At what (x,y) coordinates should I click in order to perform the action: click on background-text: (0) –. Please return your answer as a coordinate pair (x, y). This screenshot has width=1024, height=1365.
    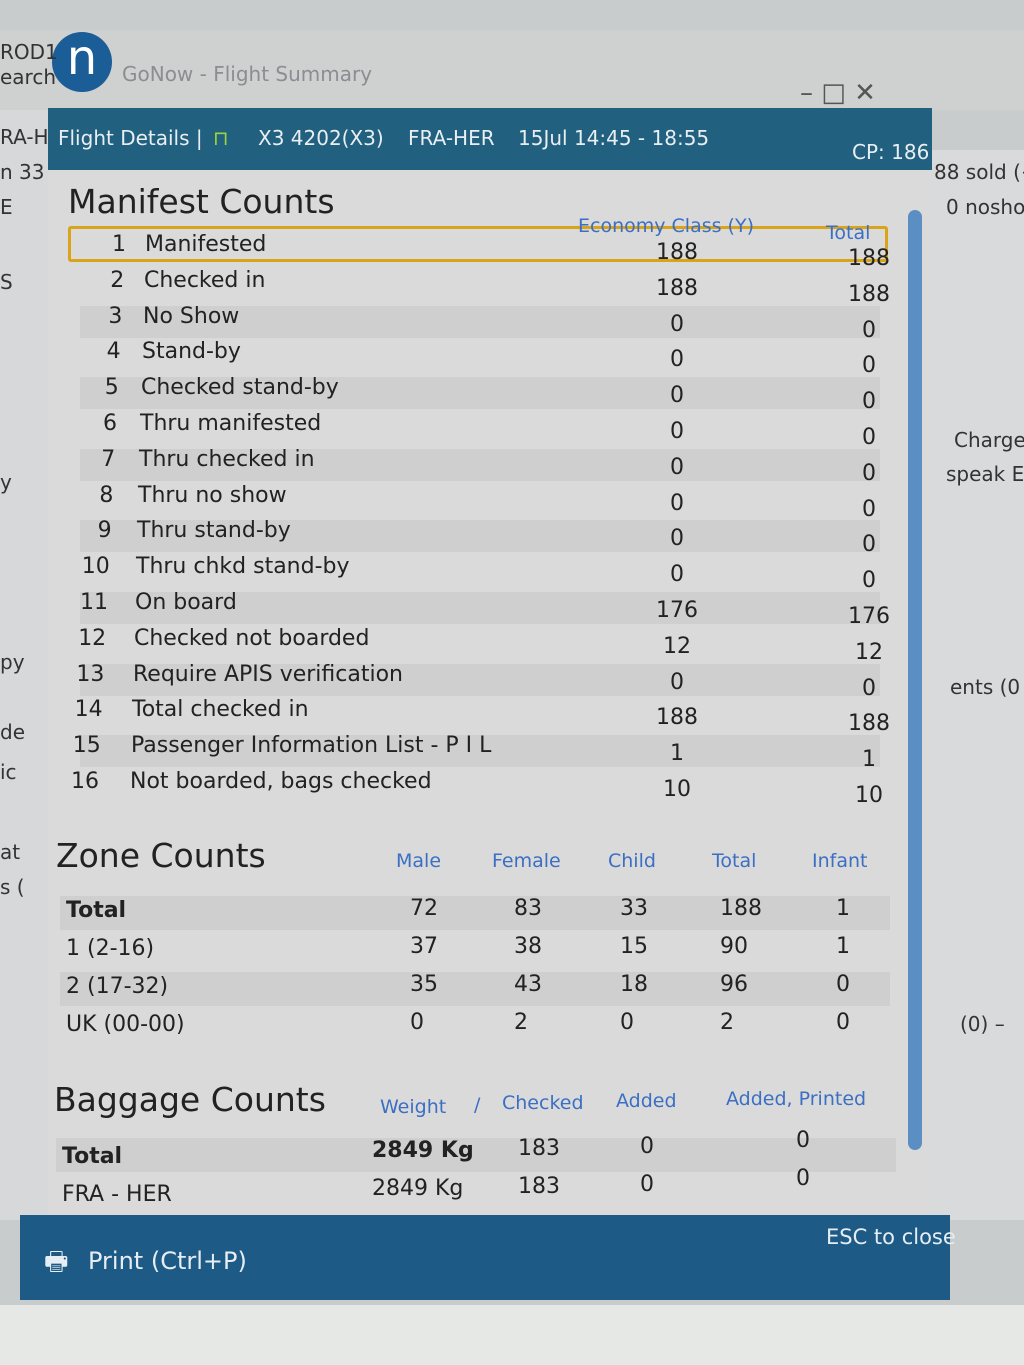
    Looking at the image, I should click on (982, 1024).